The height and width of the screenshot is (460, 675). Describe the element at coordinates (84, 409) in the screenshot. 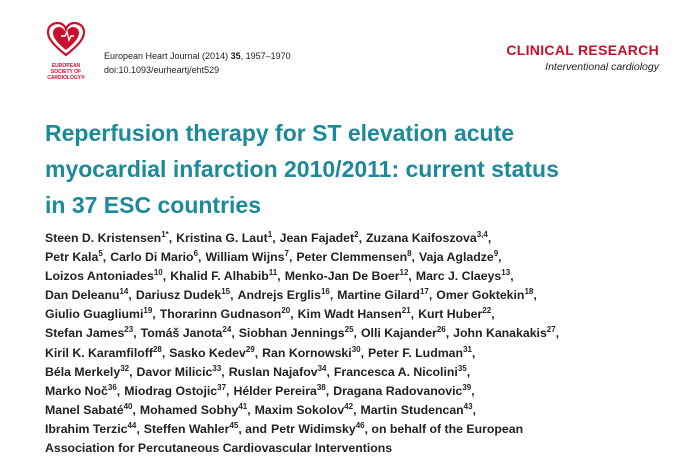

I see `author-name: Manel Sabaté` at that location.